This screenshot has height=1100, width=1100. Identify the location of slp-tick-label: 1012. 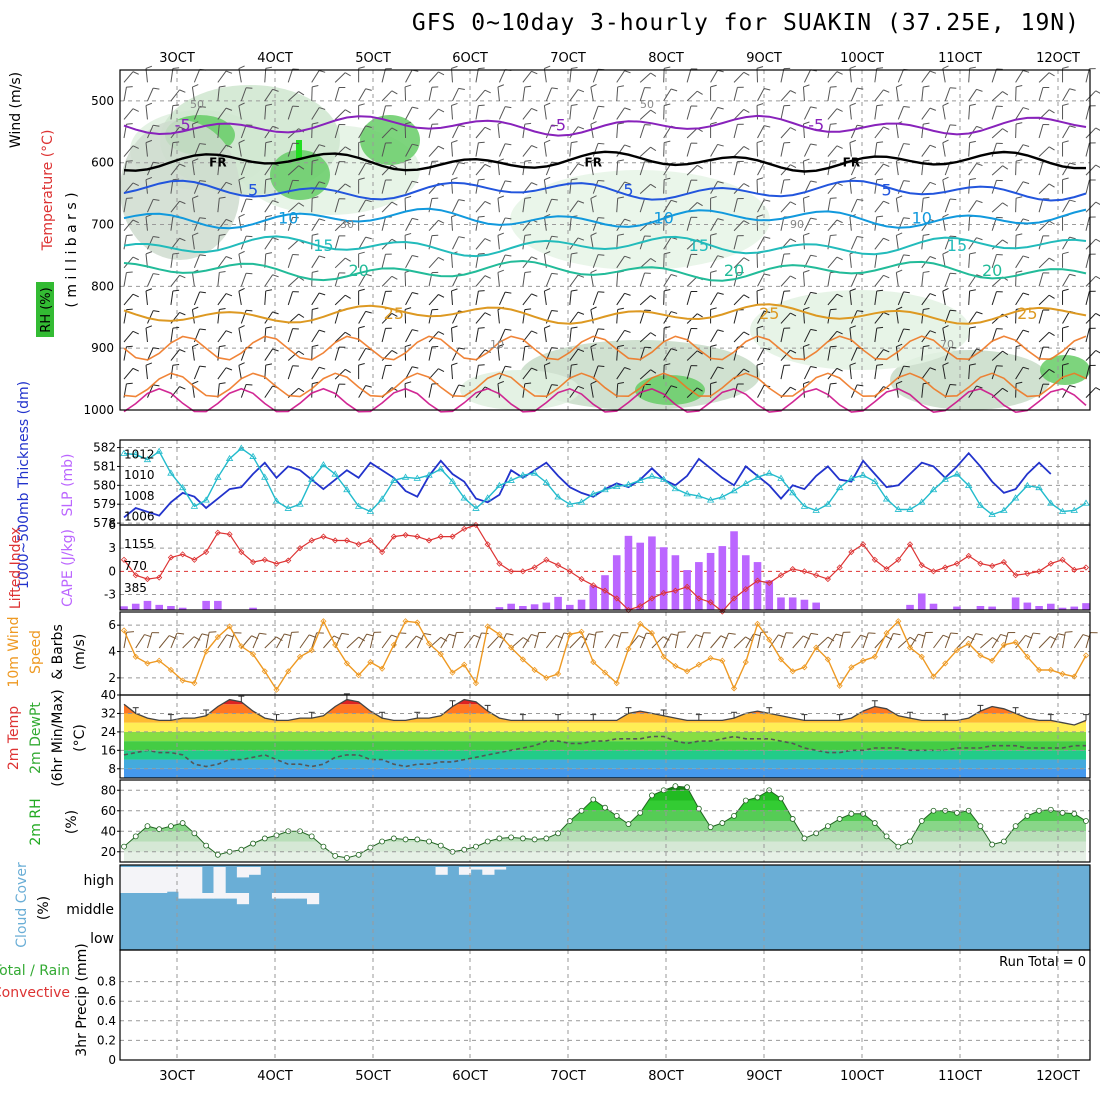
(139, 455).